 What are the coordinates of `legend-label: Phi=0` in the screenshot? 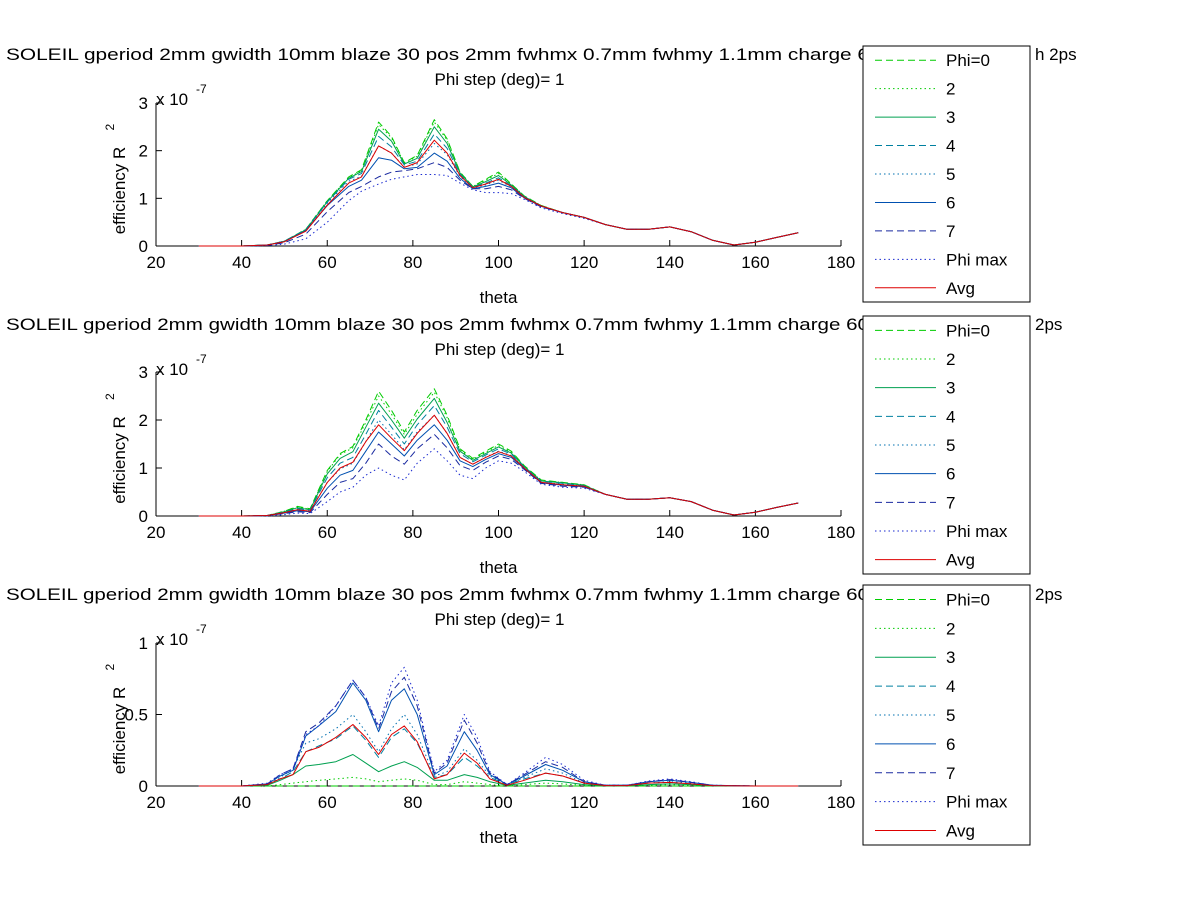 It's located at (968, 60).